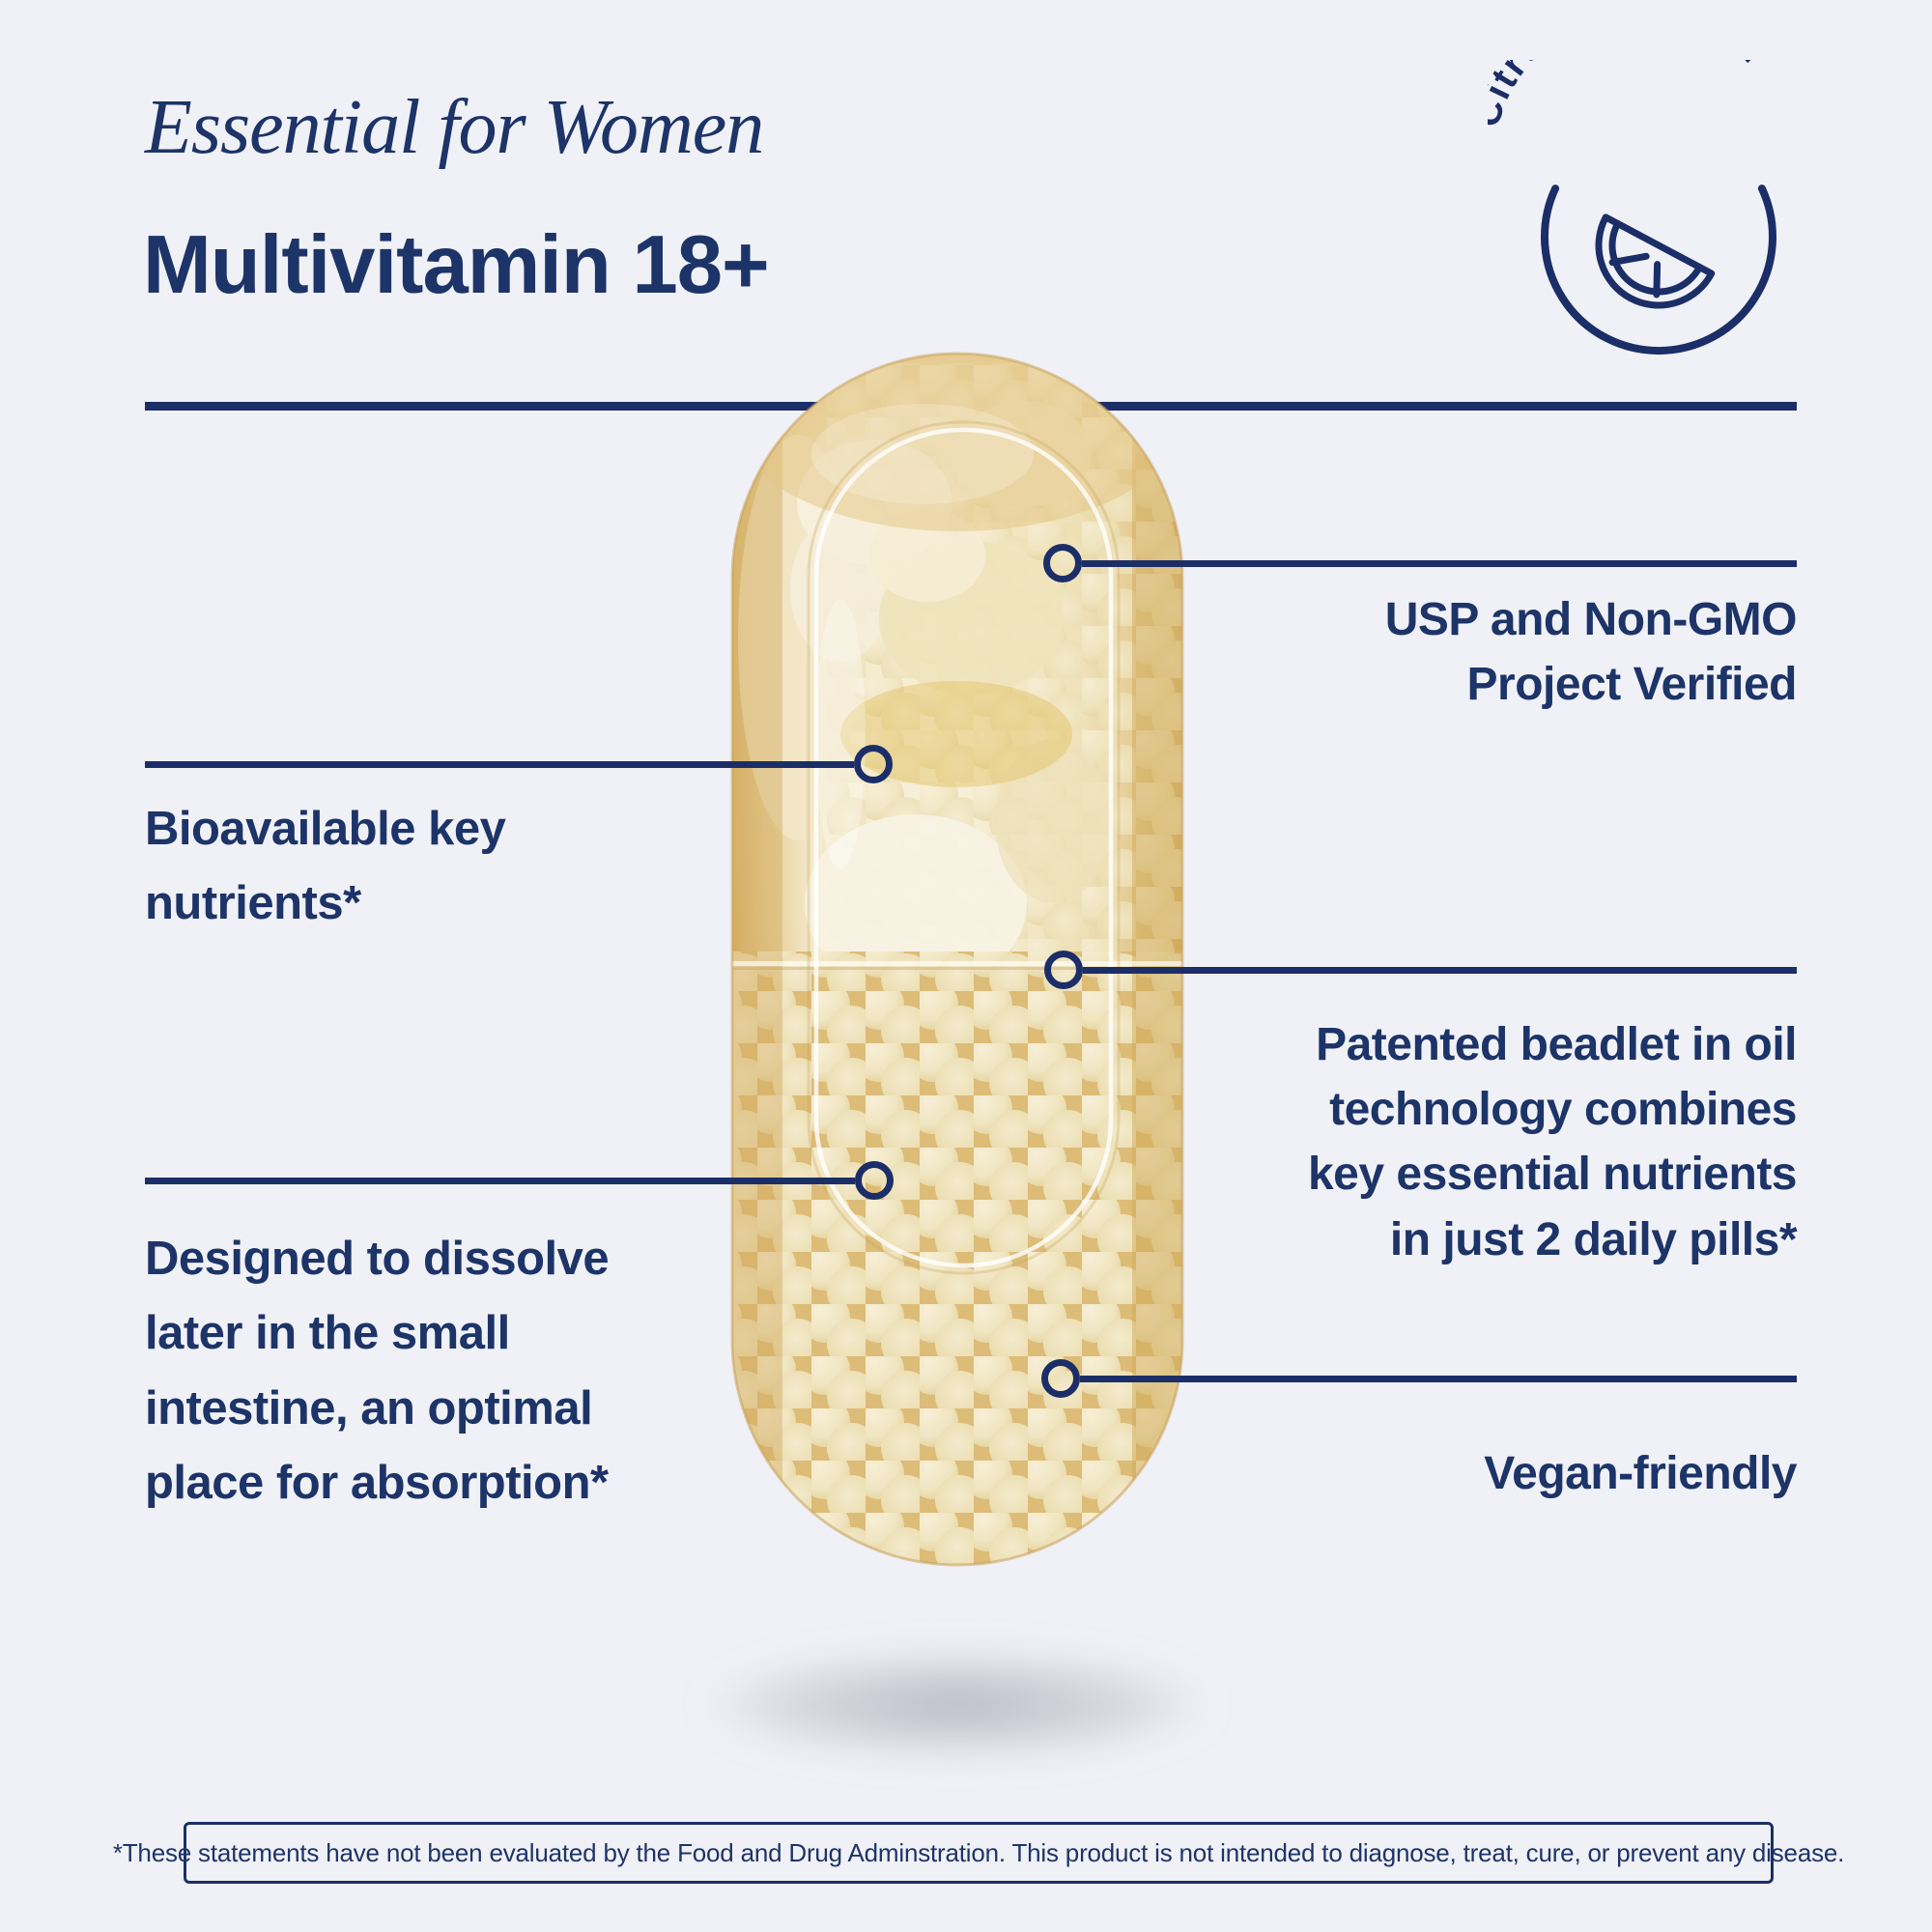 This screenshot has height=1932, width=1932. I want to click on vegan-callout-text: Vegan-friendly, so click(1640, 1473).